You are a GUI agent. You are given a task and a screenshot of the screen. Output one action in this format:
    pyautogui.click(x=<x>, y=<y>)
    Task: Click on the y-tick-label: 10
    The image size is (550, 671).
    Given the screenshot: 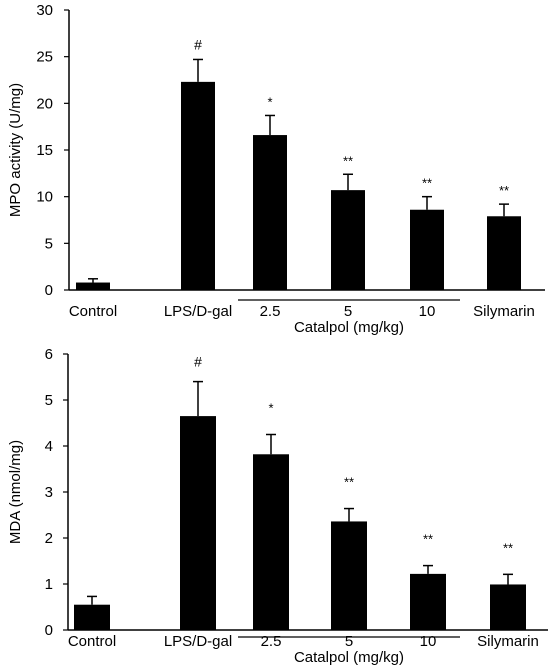 What is the action you would take?
    pyautogui.click(x=44, y=197)
    